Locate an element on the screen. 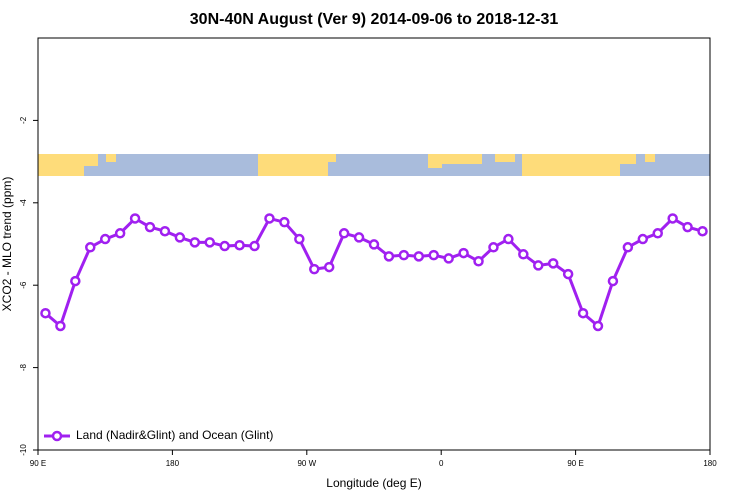 This screenshot has width=750, height=500. y-tick-label: -8 is located at coordinates (23, 367).